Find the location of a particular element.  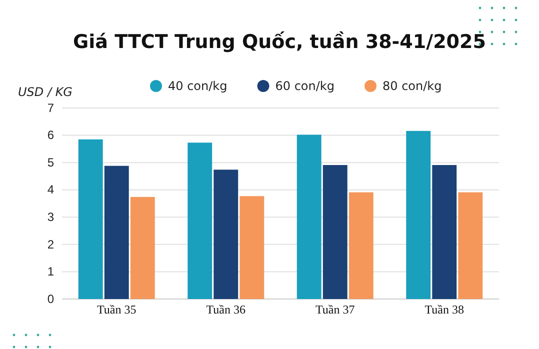

x-tick-label: Tuần 38 is located at coordinates (444, 309).